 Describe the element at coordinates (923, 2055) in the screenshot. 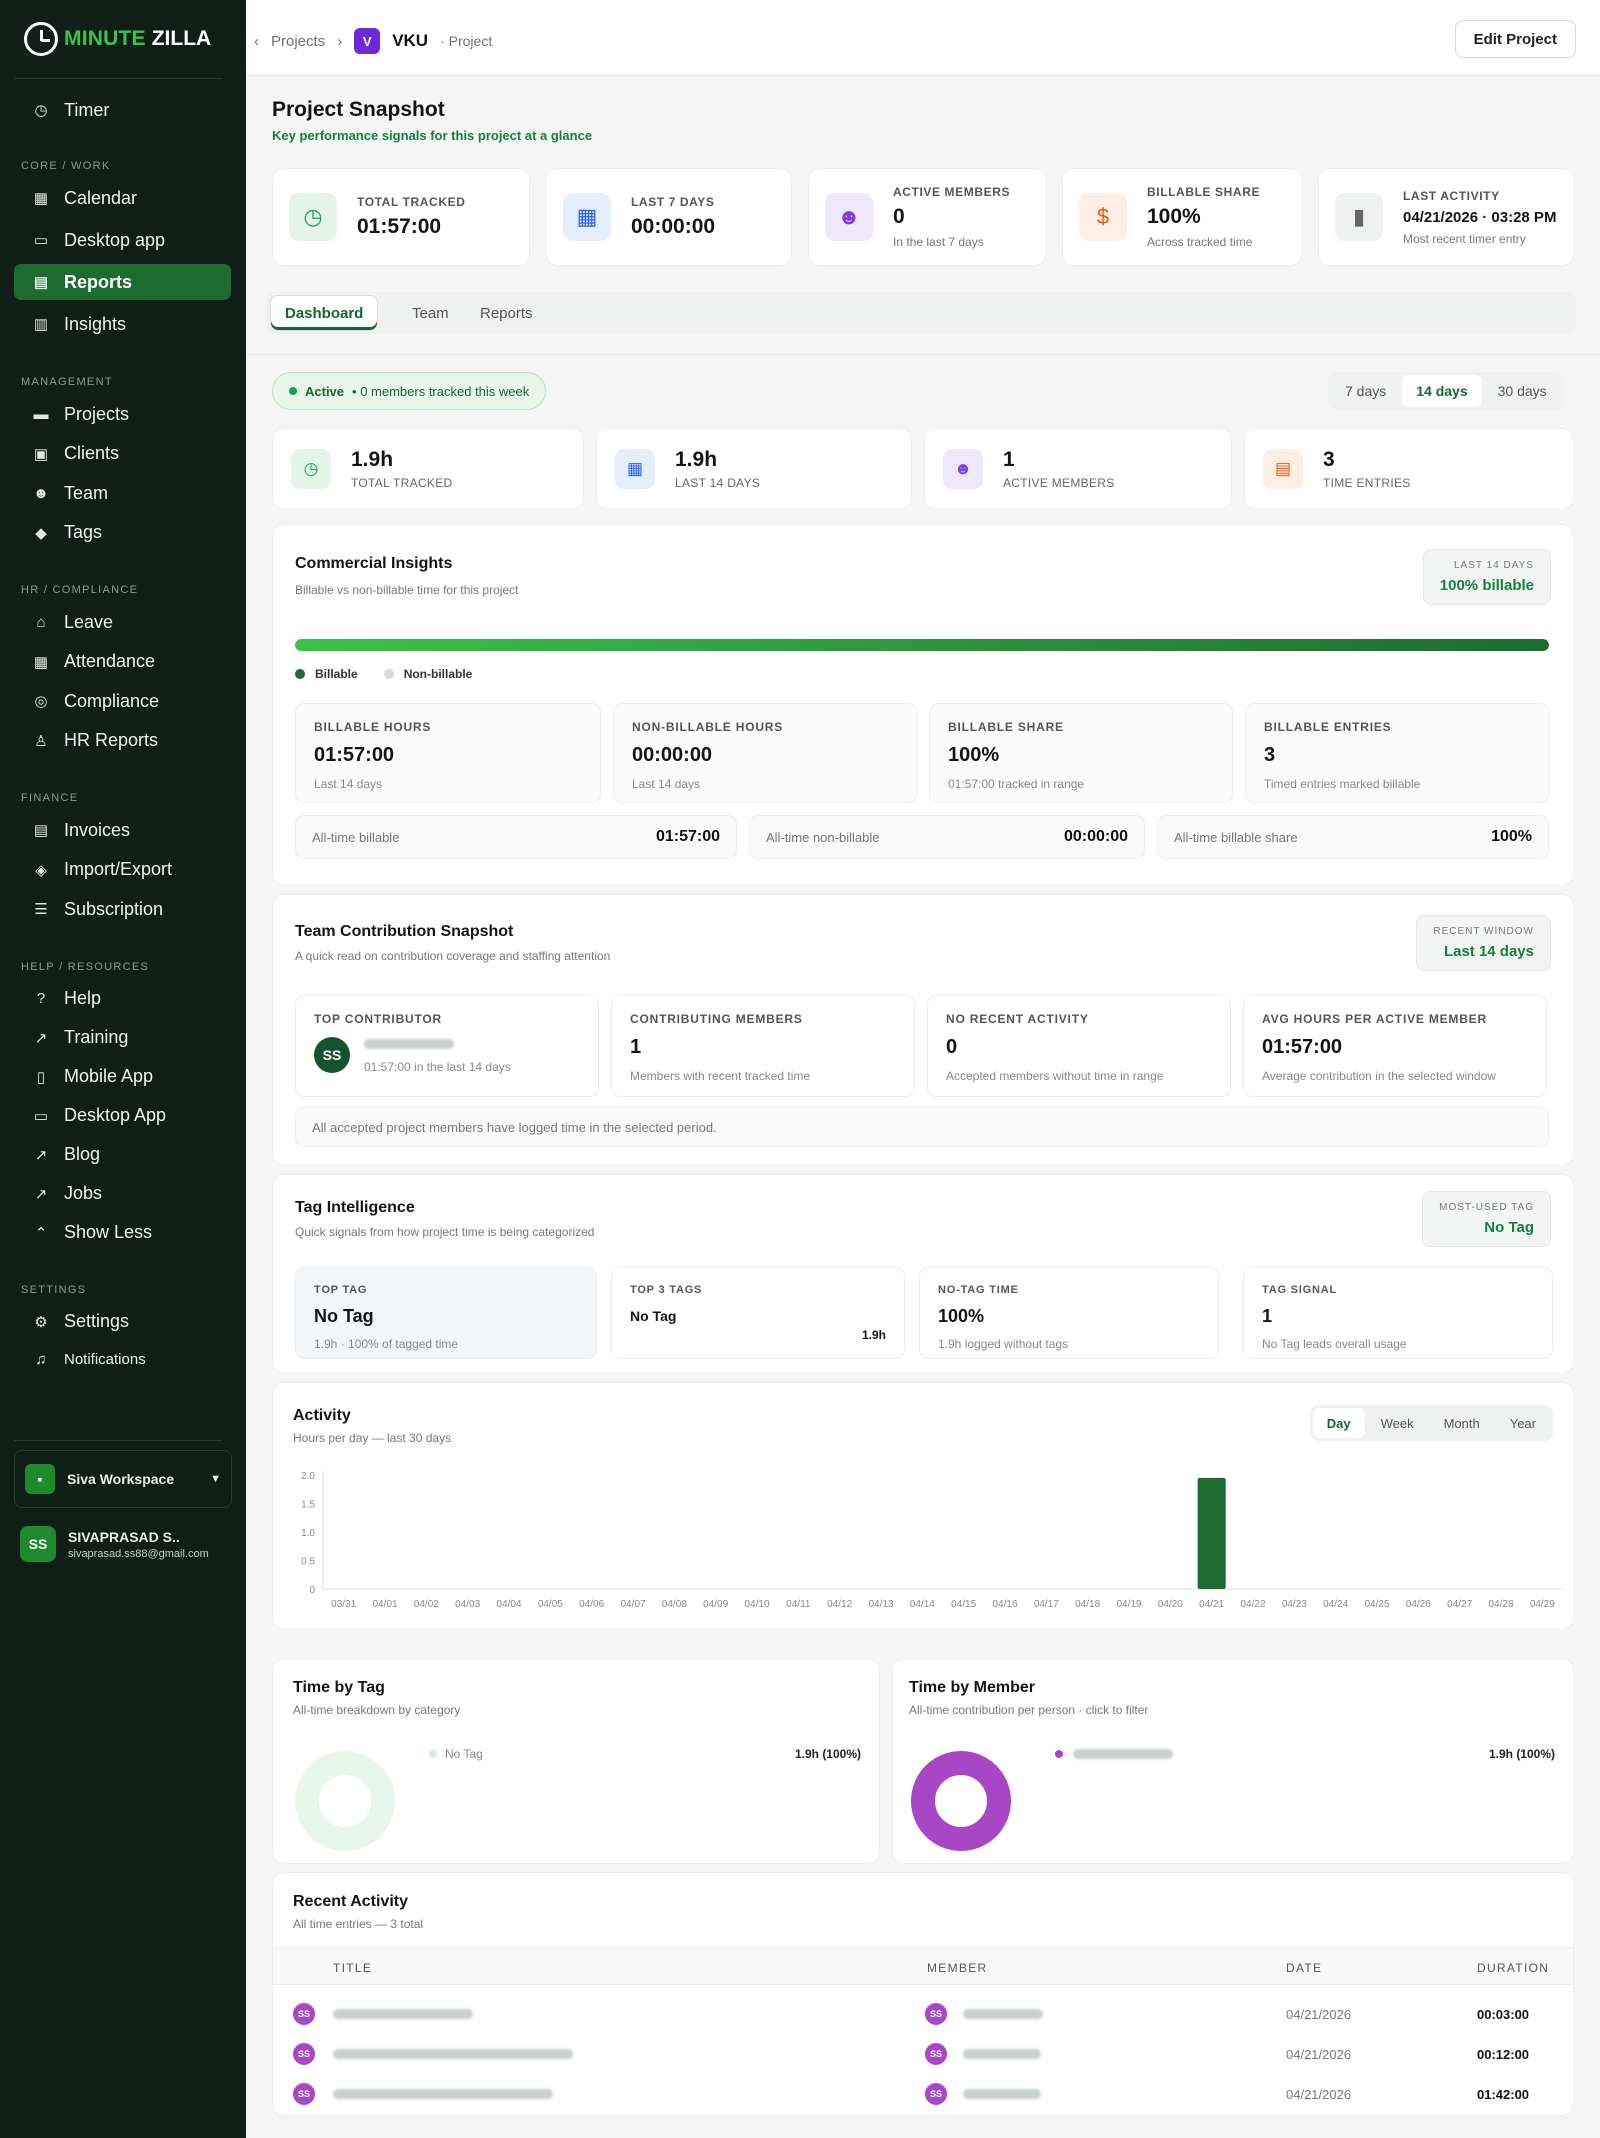

I see `table-row: SS SS 04/21/2026 00:12:00` at that location.